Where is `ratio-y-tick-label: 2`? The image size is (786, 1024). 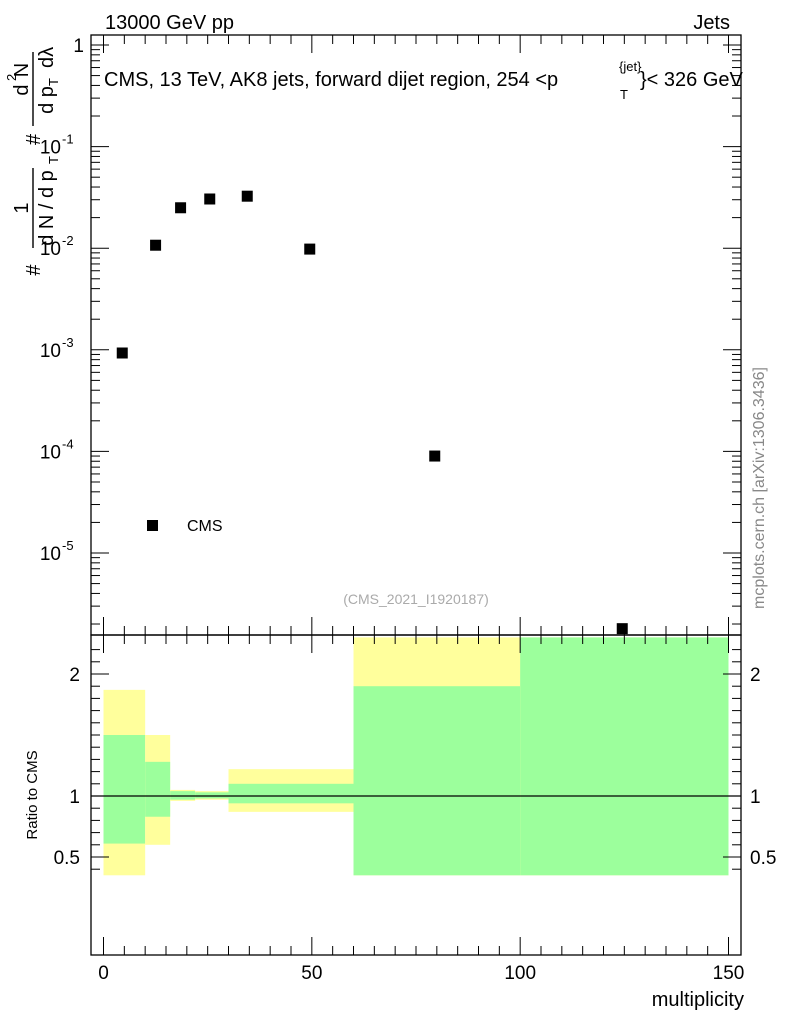 ratio-y-tick-label: 2 is located at coordinates (74, 675).